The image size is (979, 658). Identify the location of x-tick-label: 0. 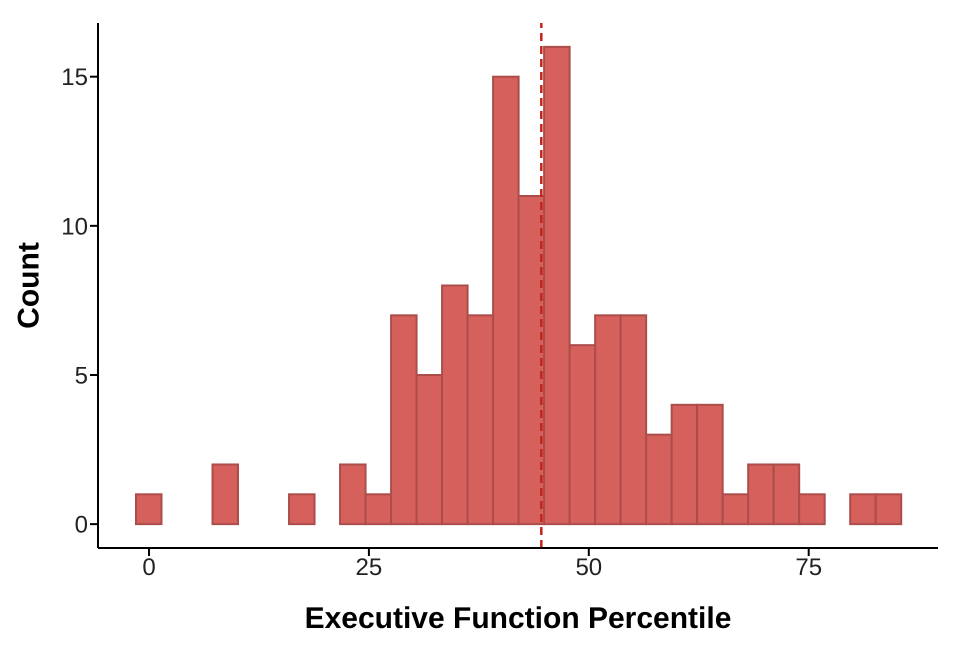
(149, 568).